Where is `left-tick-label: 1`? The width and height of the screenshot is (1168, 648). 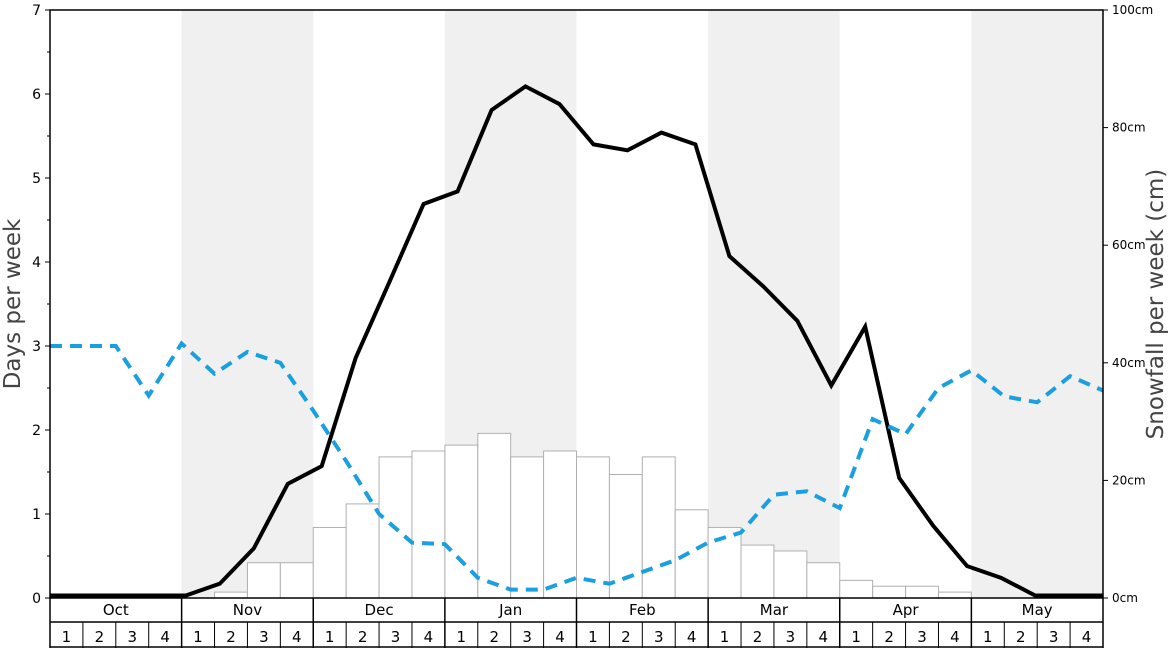 left-tick-label: 1 is located at coordinates (36, 515).